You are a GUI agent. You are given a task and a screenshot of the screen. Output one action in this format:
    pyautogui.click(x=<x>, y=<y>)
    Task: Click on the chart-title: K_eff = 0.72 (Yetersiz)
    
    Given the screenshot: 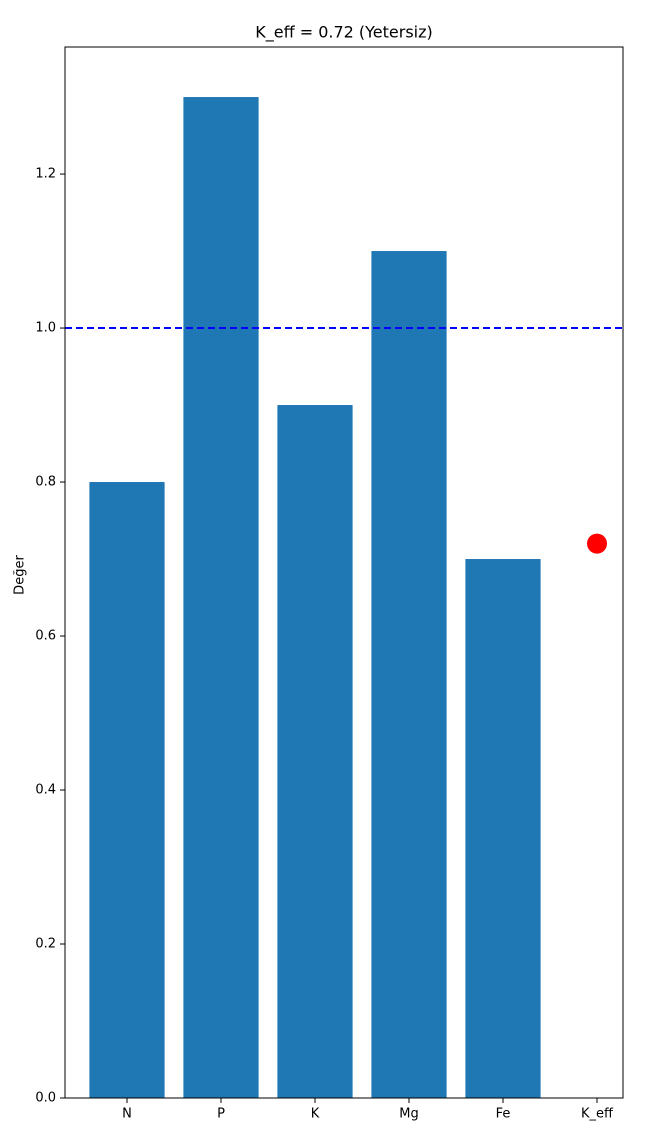 What is the action you would take?
    pyautogui.click(x=344, y=33)
    